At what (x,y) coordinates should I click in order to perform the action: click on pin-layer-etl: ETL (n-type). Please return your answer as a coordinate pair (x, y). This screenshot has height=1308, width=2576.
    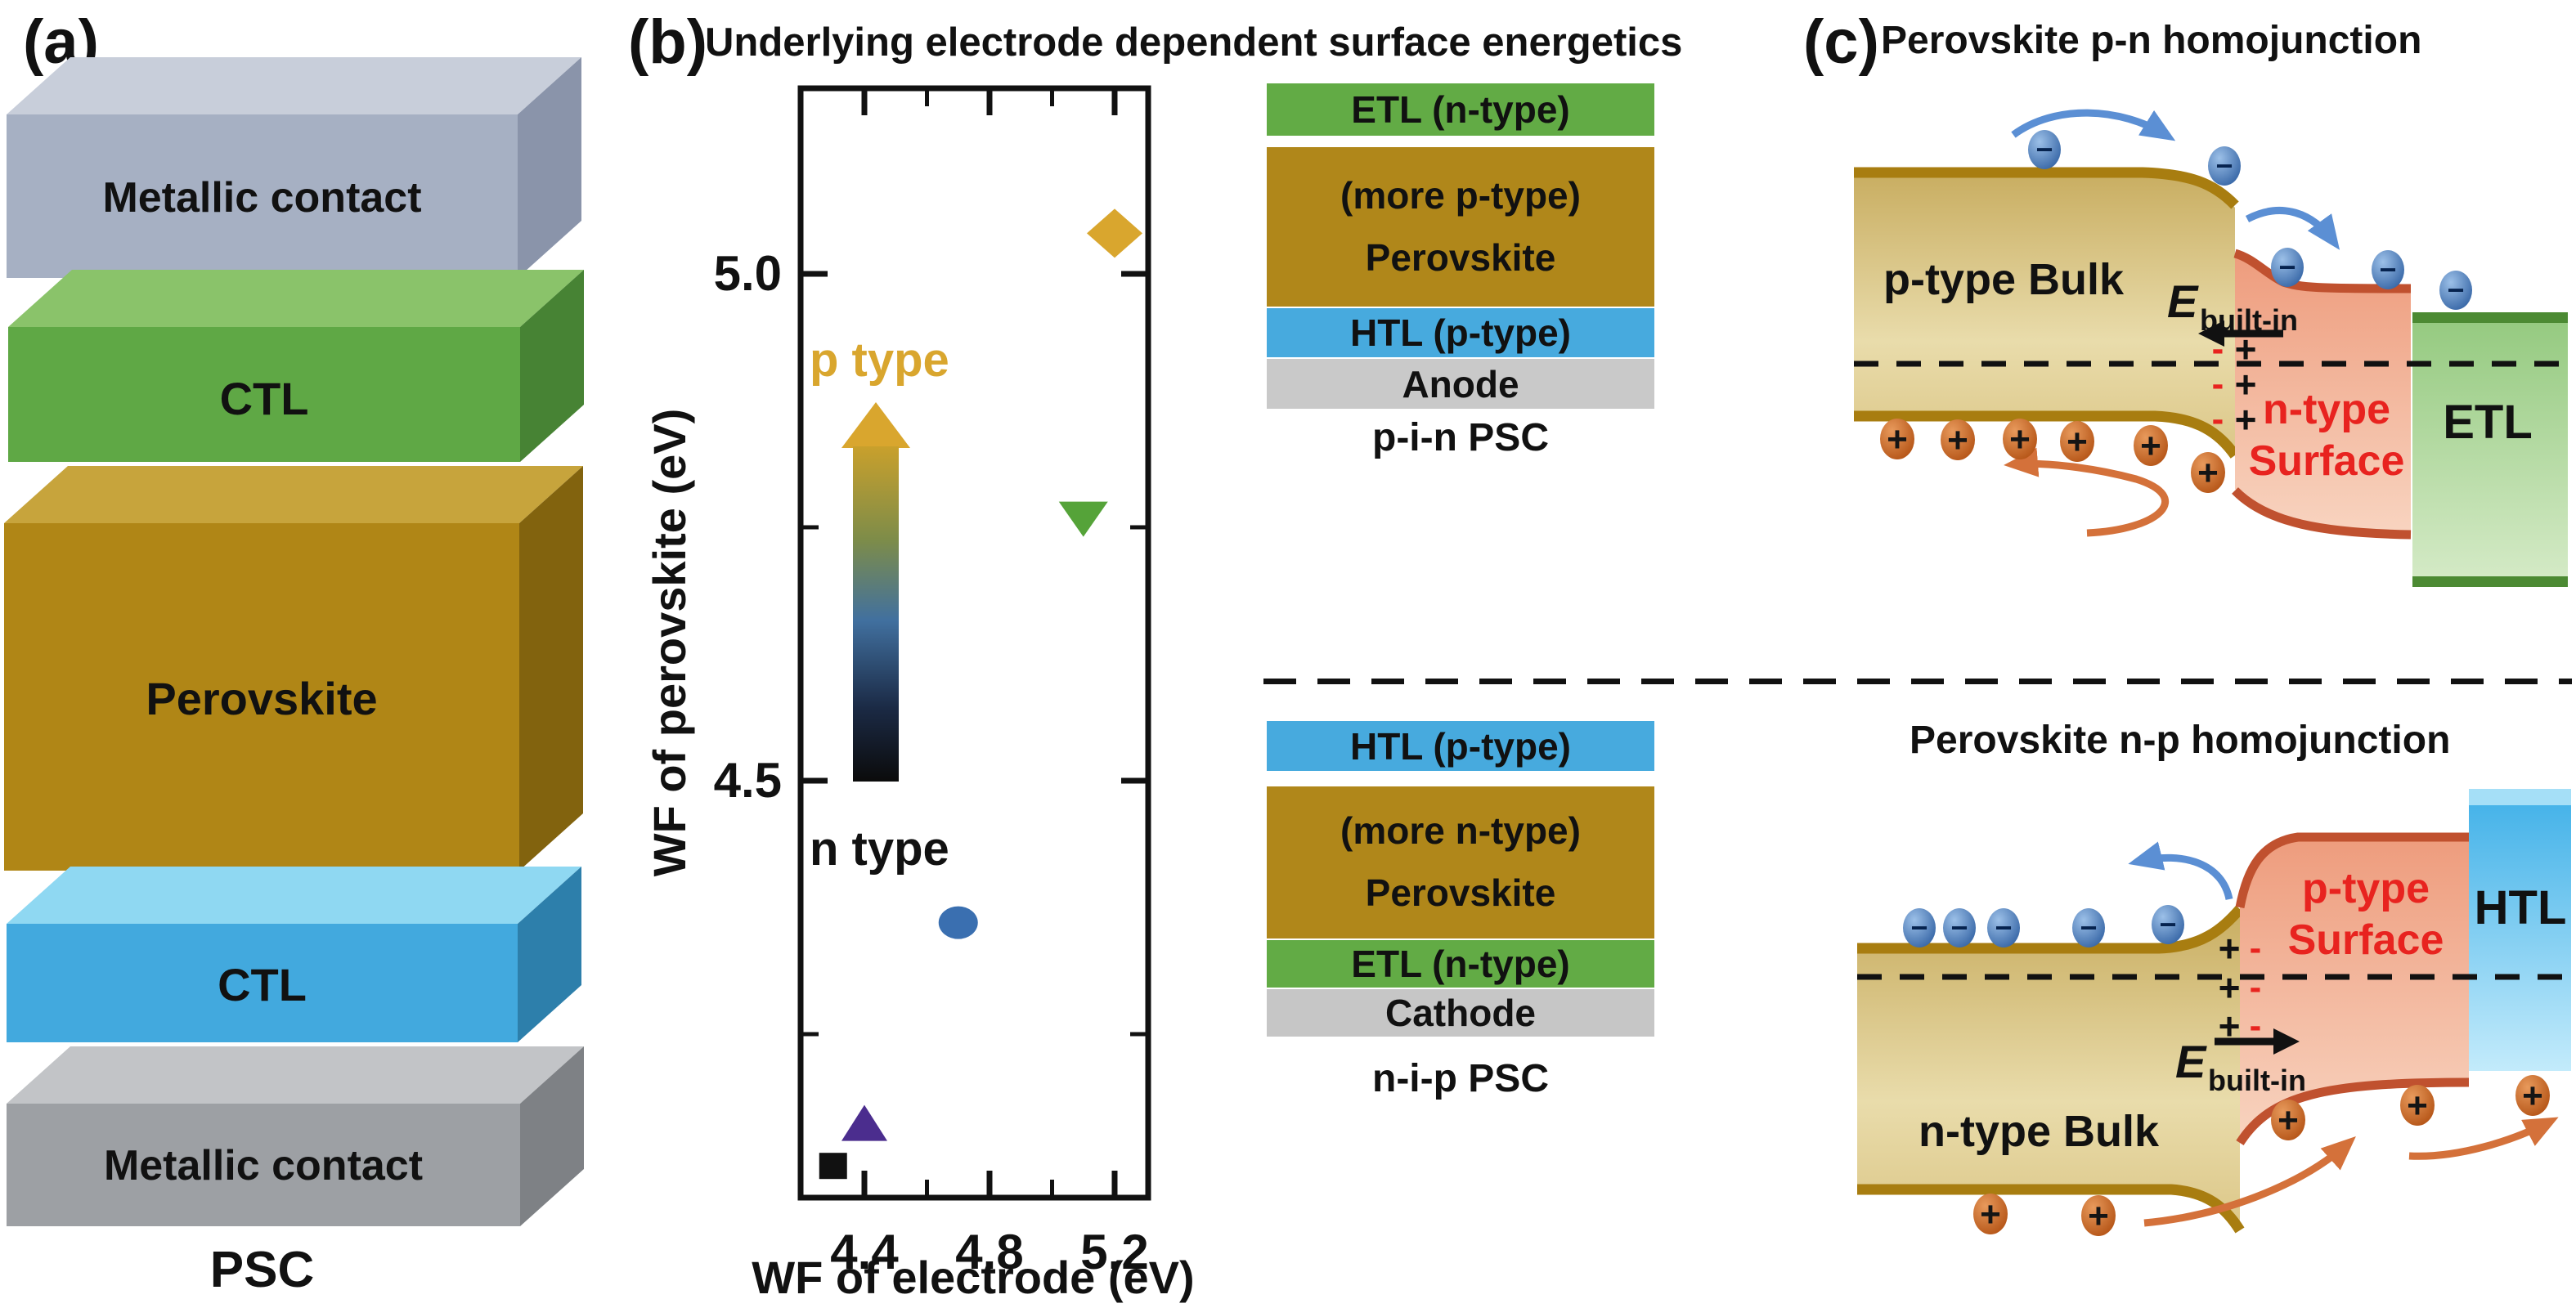
    Looking at the image, I should click on (1460, 109).